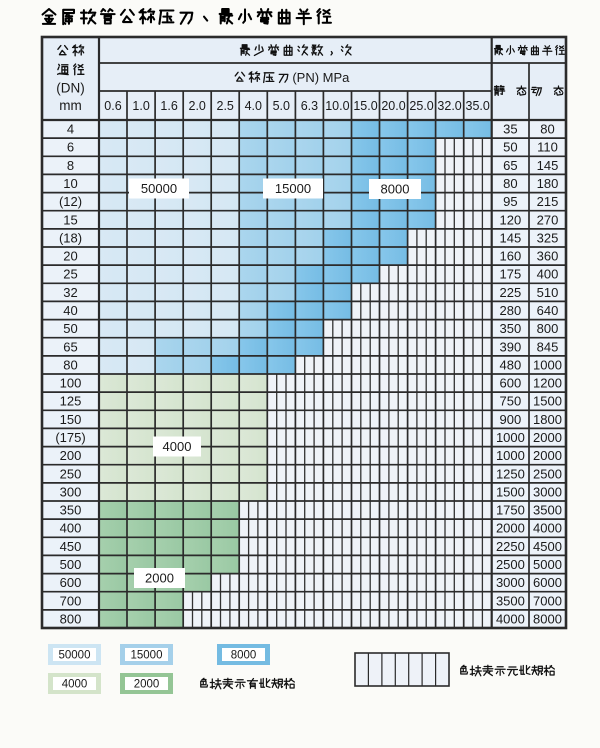  Describe the element at coordinates (548, 310) in the screenshot. I see `svg-text: 640` at that location.